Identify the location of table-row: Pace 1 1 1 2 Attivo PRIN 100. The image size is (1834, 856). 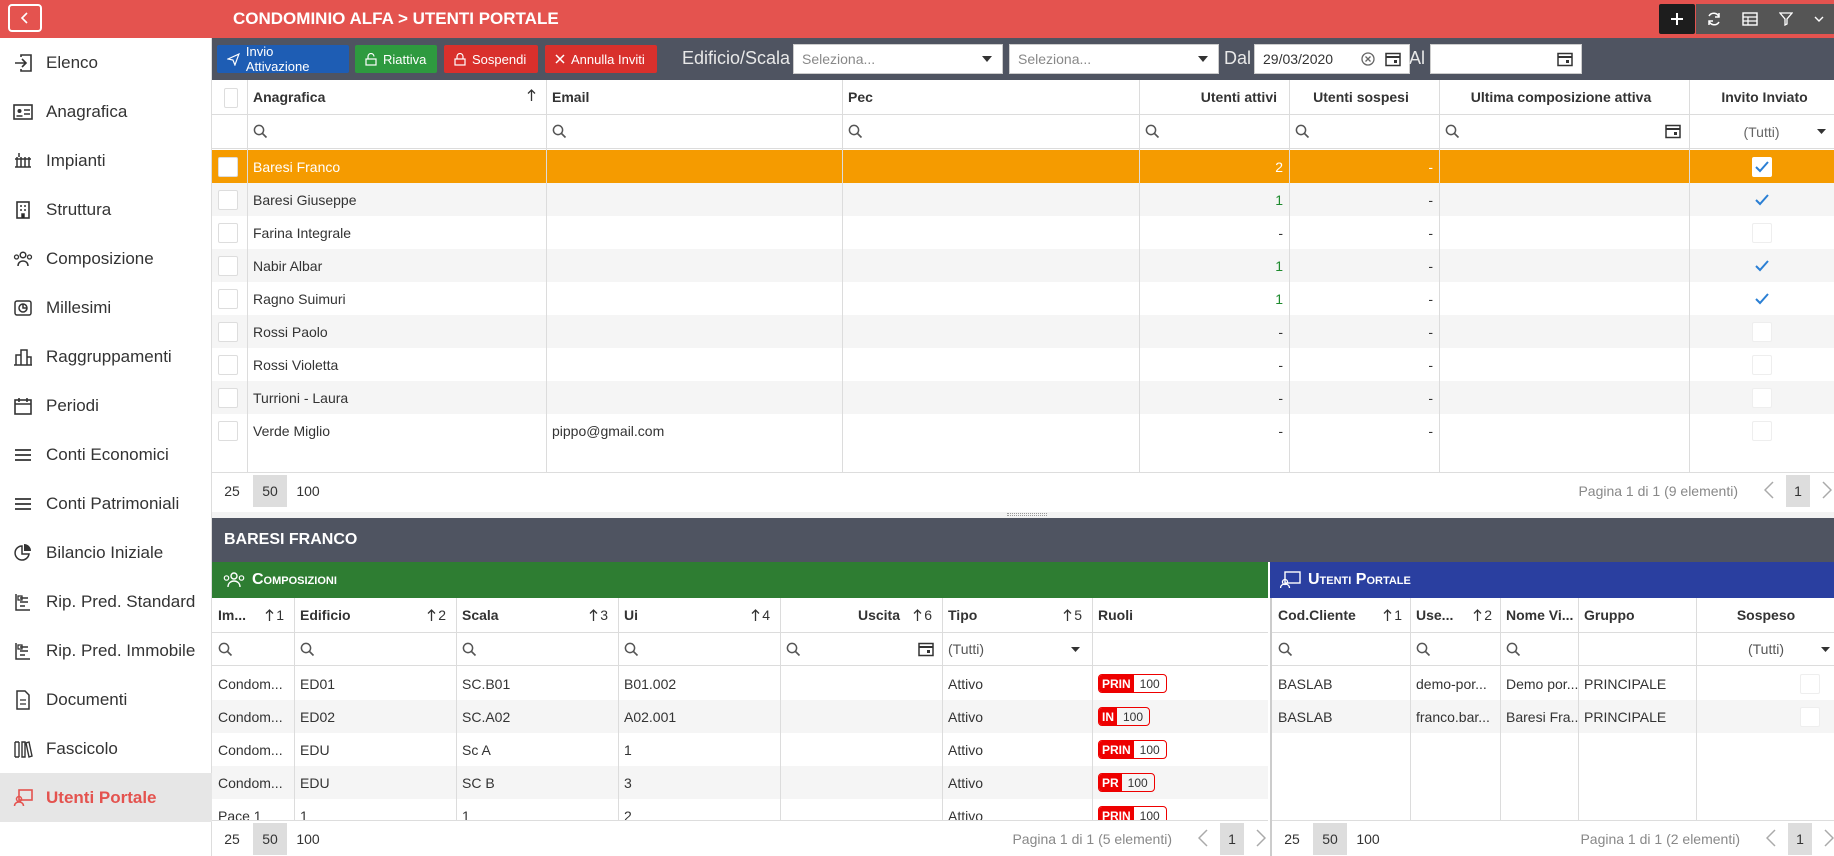
(740, 815).